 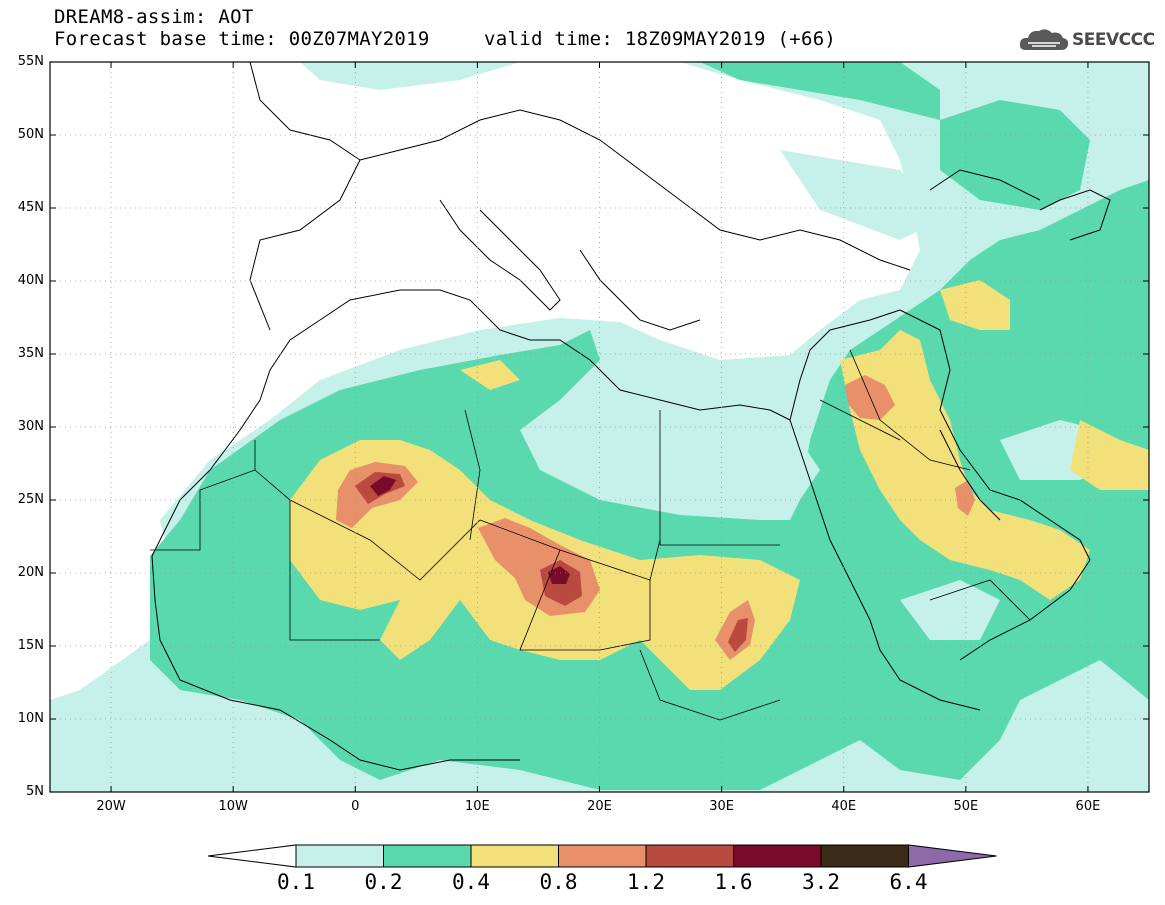 I want to click on colorbar-label: 1.2, so click(x=646, y=882).